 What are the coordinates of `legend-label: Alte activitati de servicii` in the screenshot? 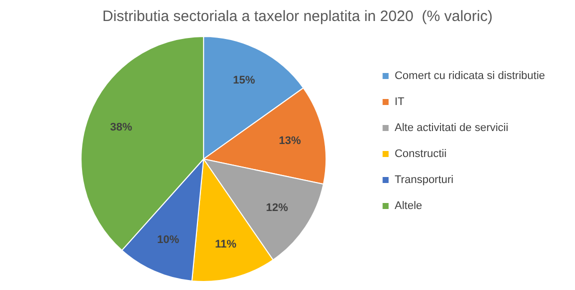 It's located at (451, 128).